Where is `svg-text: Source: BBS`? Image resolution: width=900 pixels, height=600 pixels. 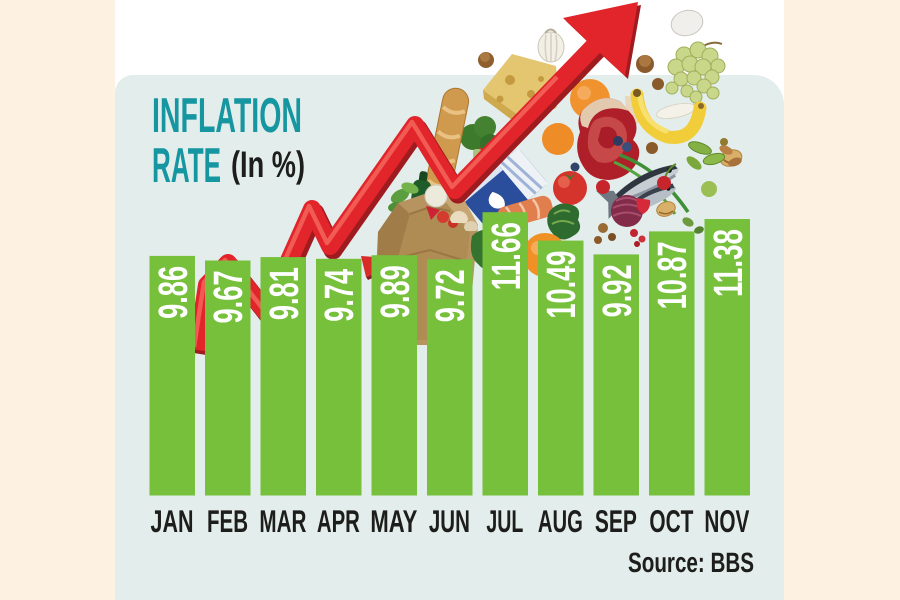
svg-text: Source: BBS is located at coordinates (691, 562).